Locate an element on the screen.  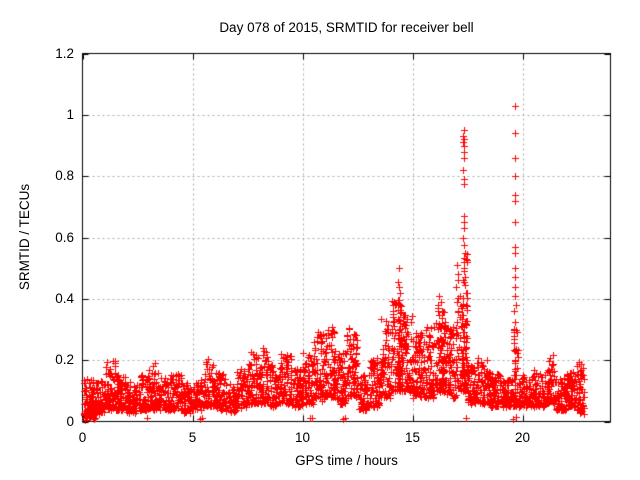
x-tick-label: 10 is located at coordinates (302, 437).